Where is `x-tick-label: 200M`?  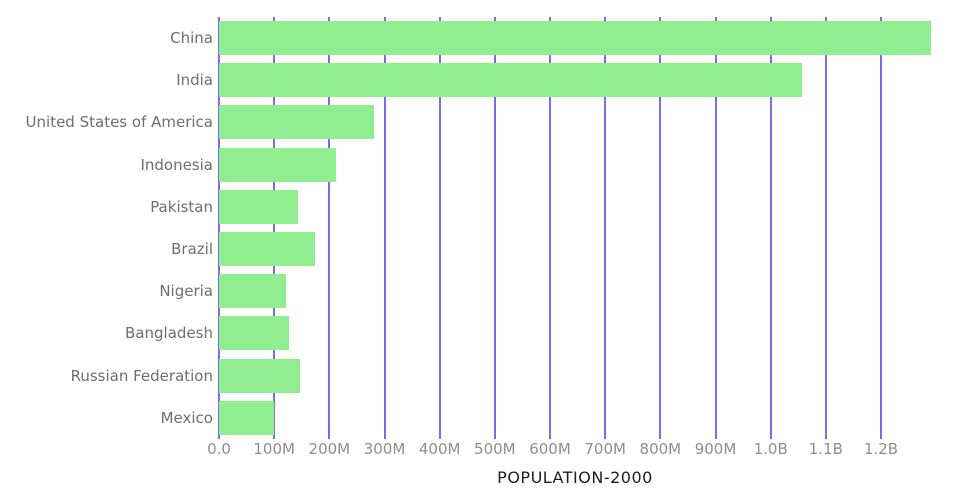
x-tick-label: 200M is located at coordinates (329, 449).